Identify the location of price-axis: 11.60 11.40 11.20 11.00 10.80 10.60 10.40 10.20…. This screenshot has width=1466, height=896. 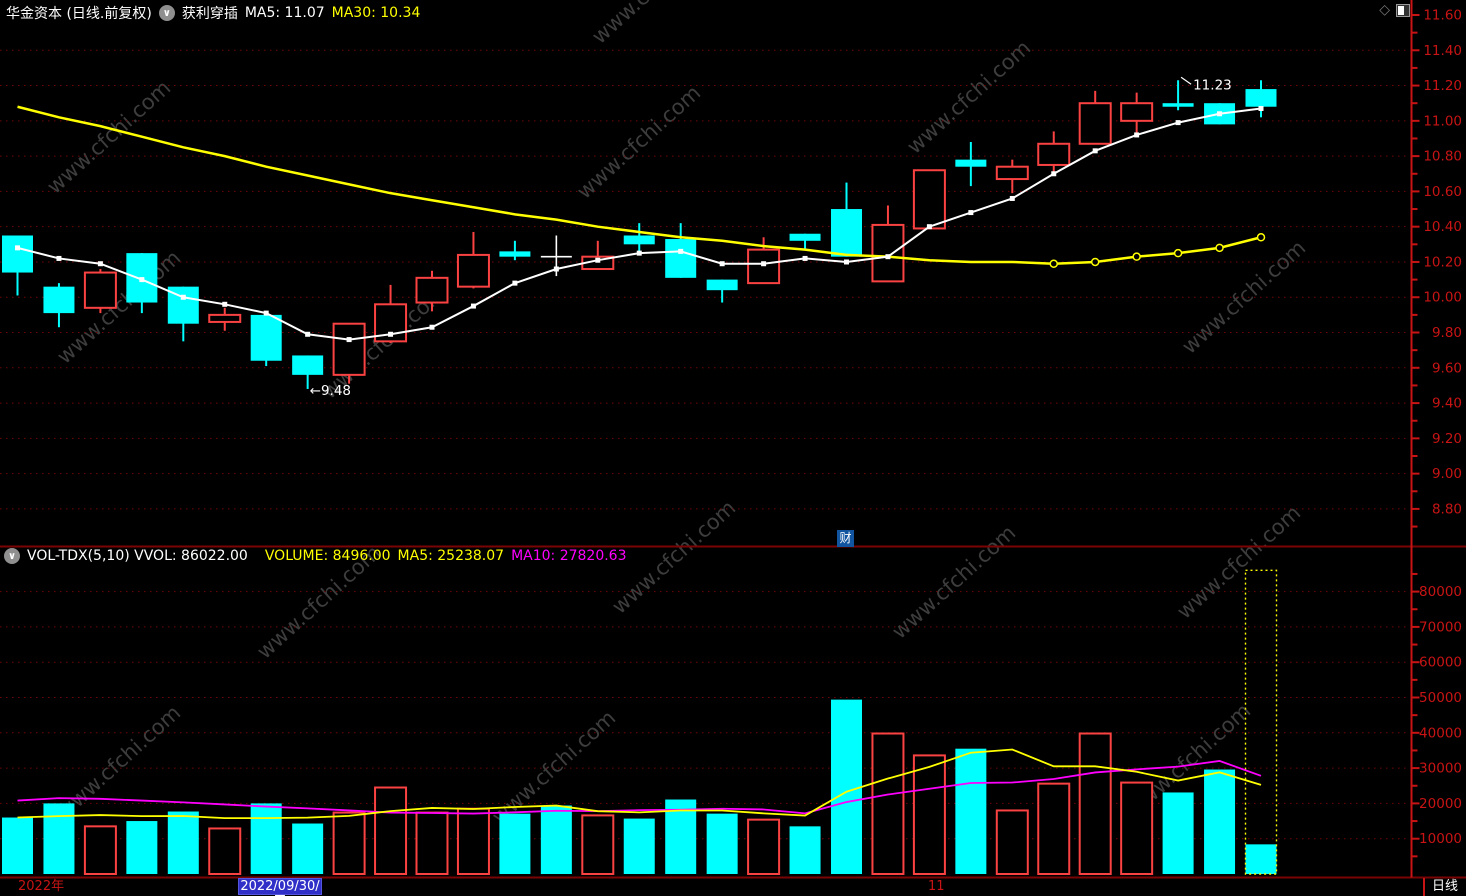
(1436, 439).